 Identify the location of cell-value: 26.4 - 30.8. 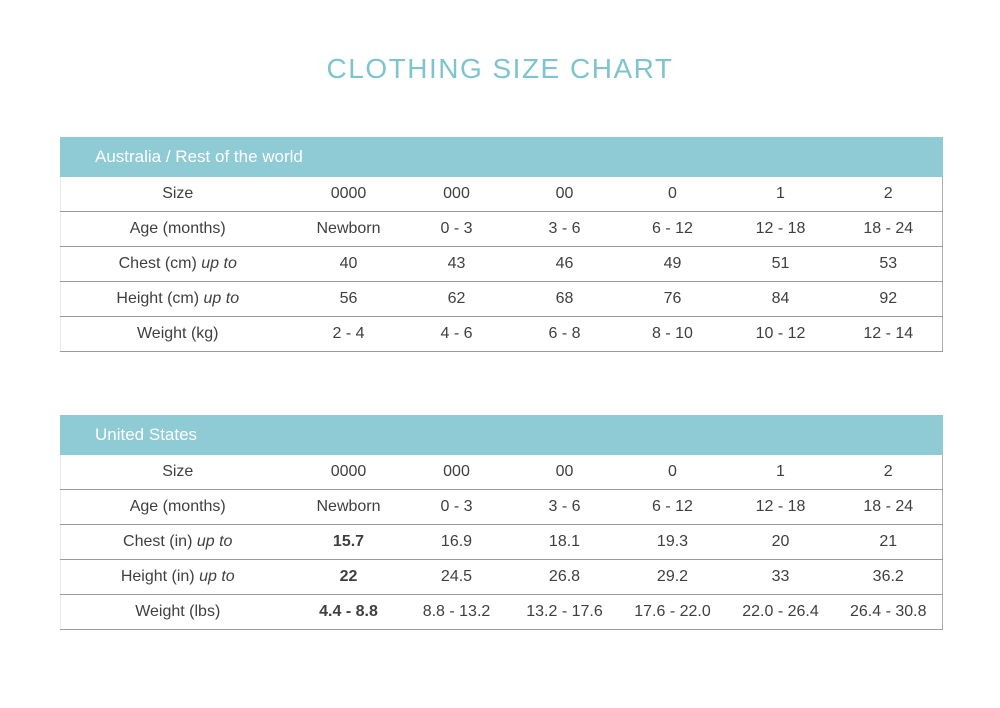
(888, 612).